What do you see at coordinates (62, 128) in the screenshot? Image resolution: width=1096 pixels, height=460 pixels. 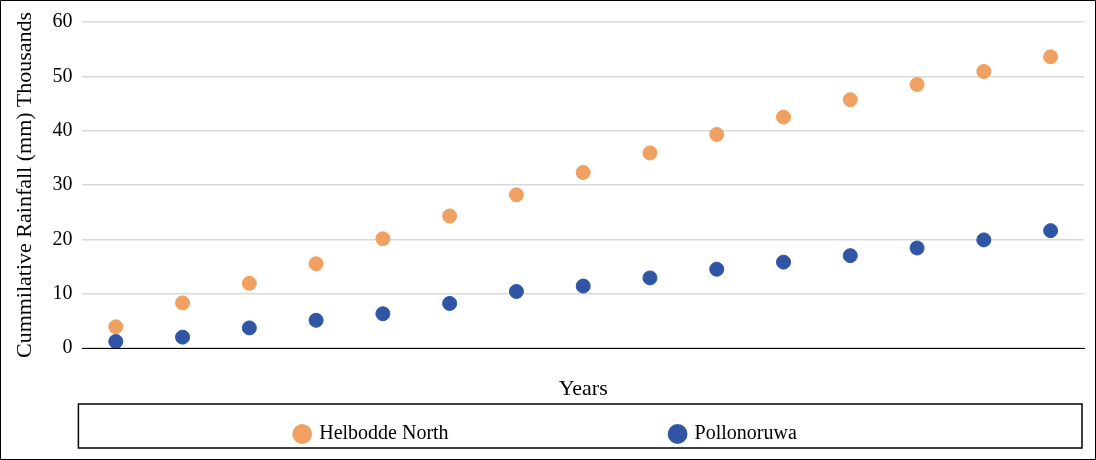 I see `y-tick-label: 40` at bounding box center [62, 128].